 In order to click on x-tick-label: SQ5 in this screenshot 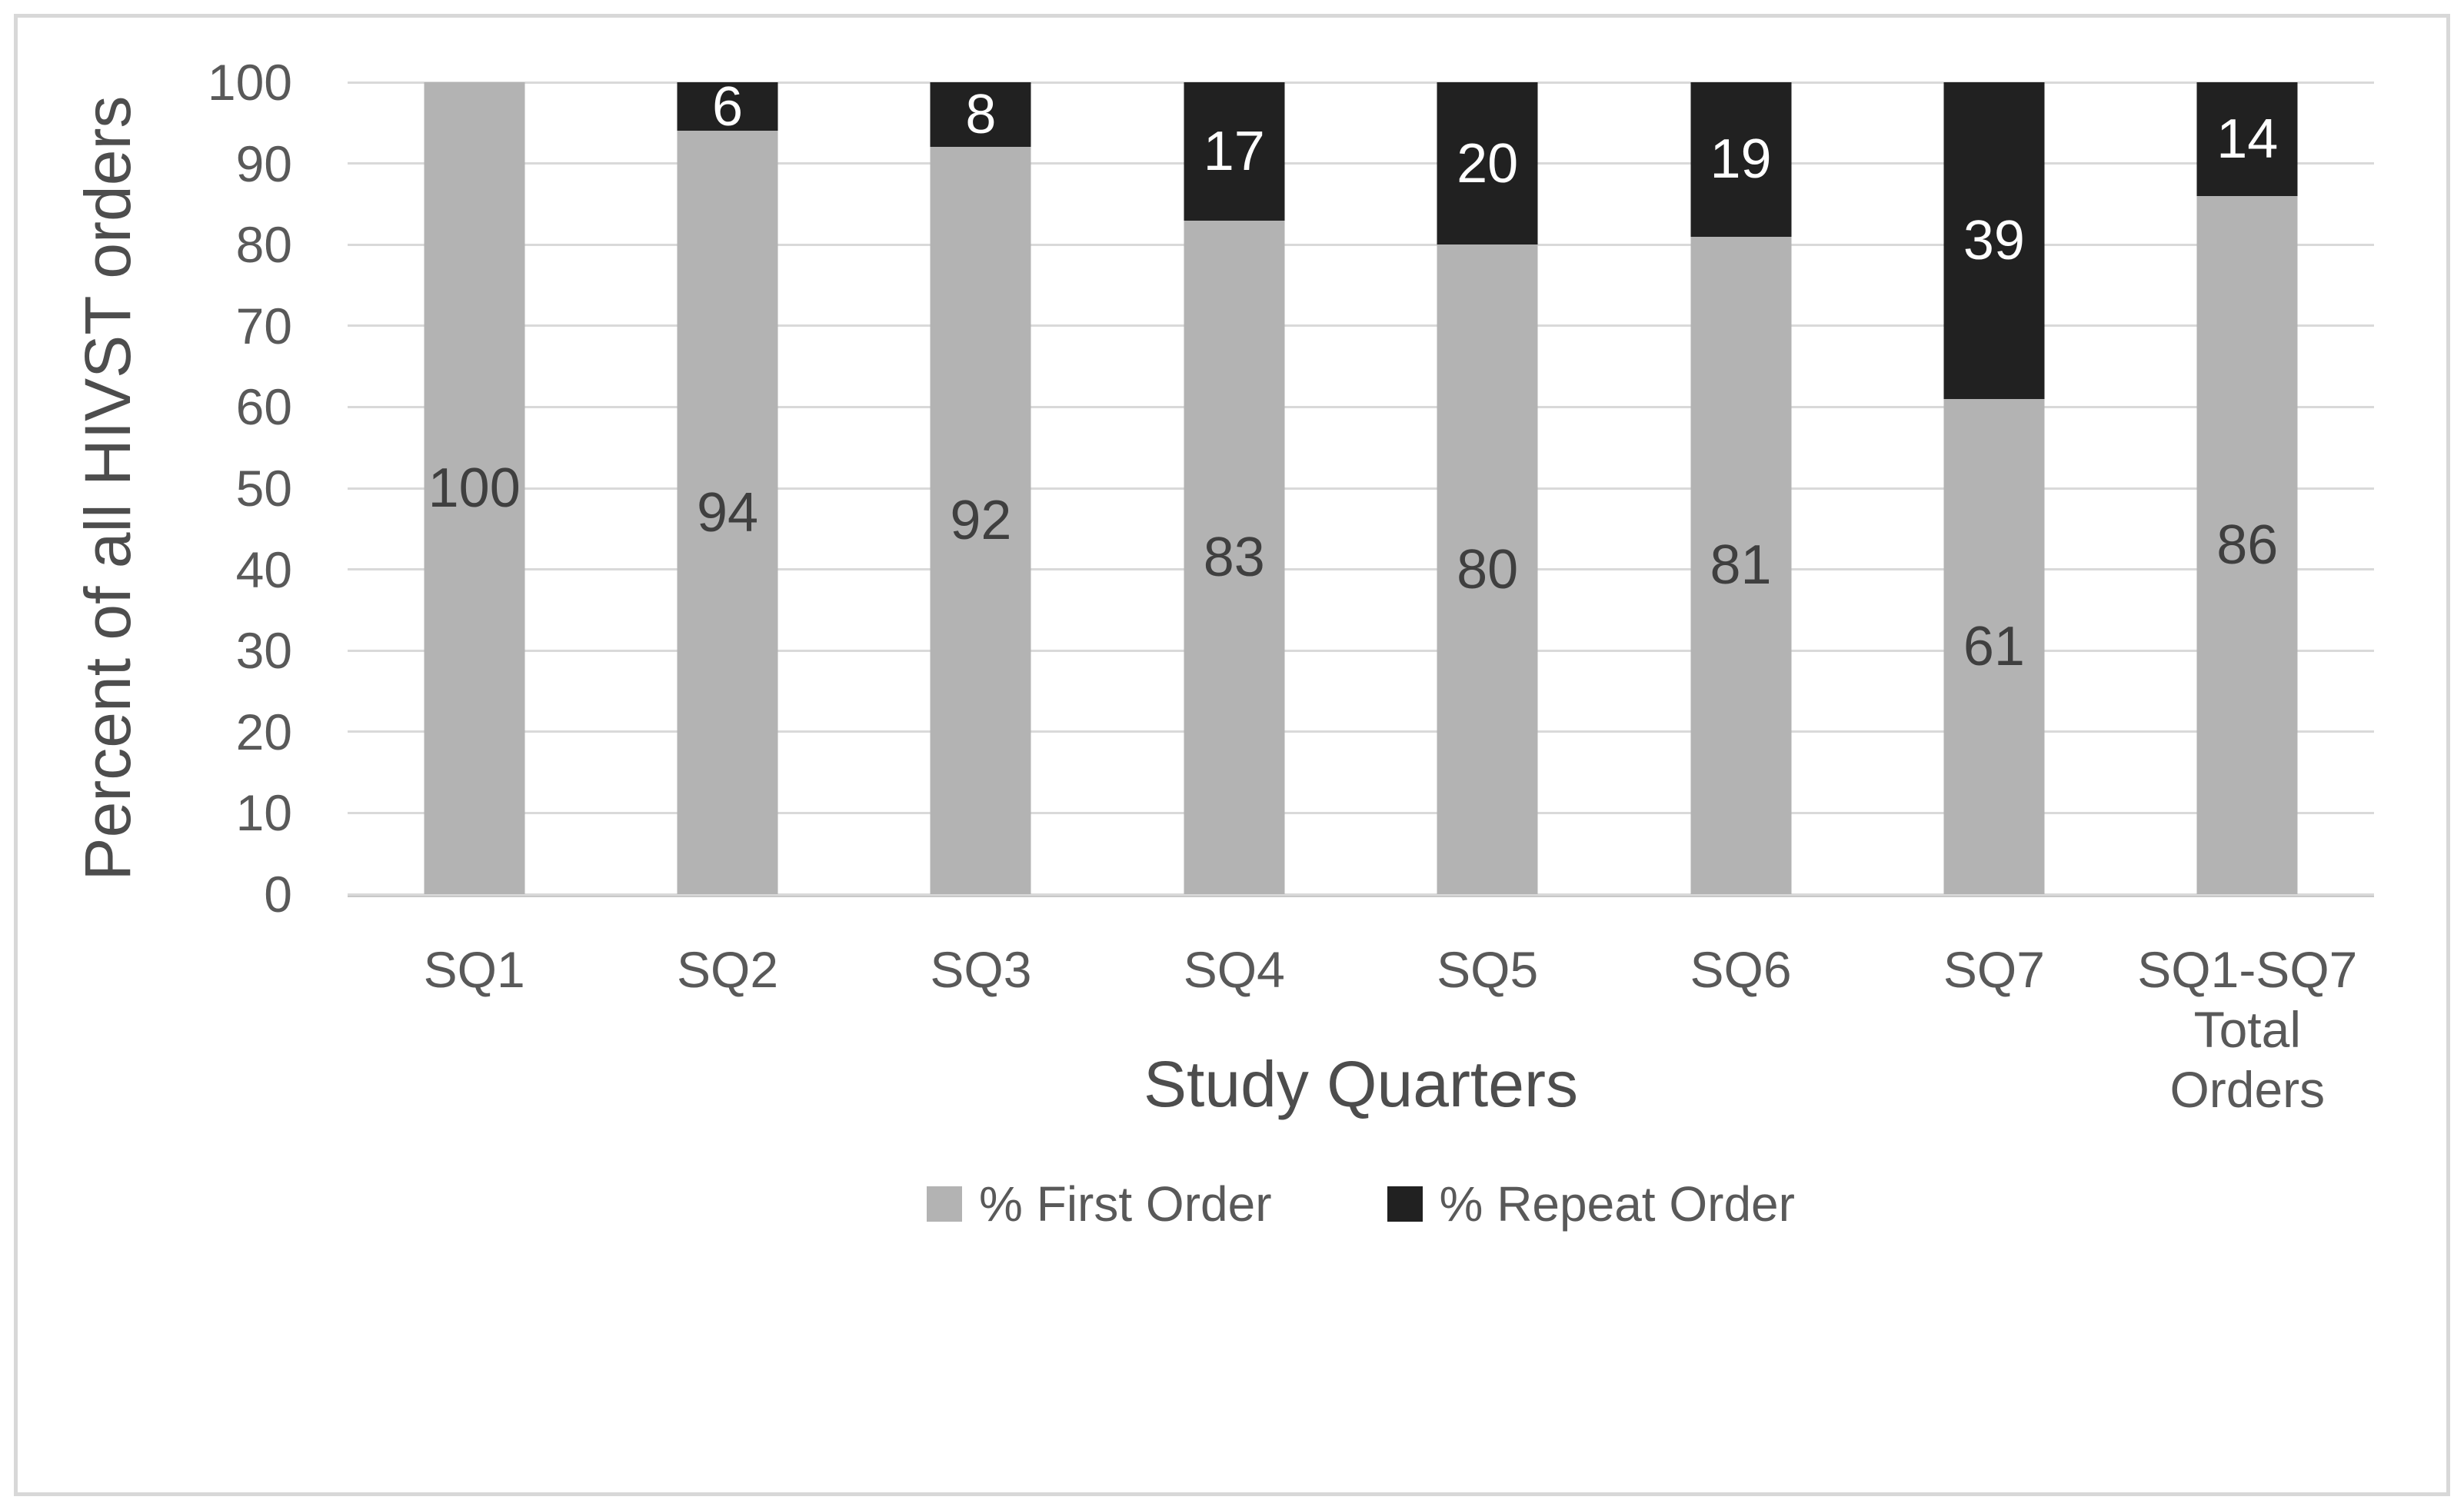, I will do `click(1488, 970)`.